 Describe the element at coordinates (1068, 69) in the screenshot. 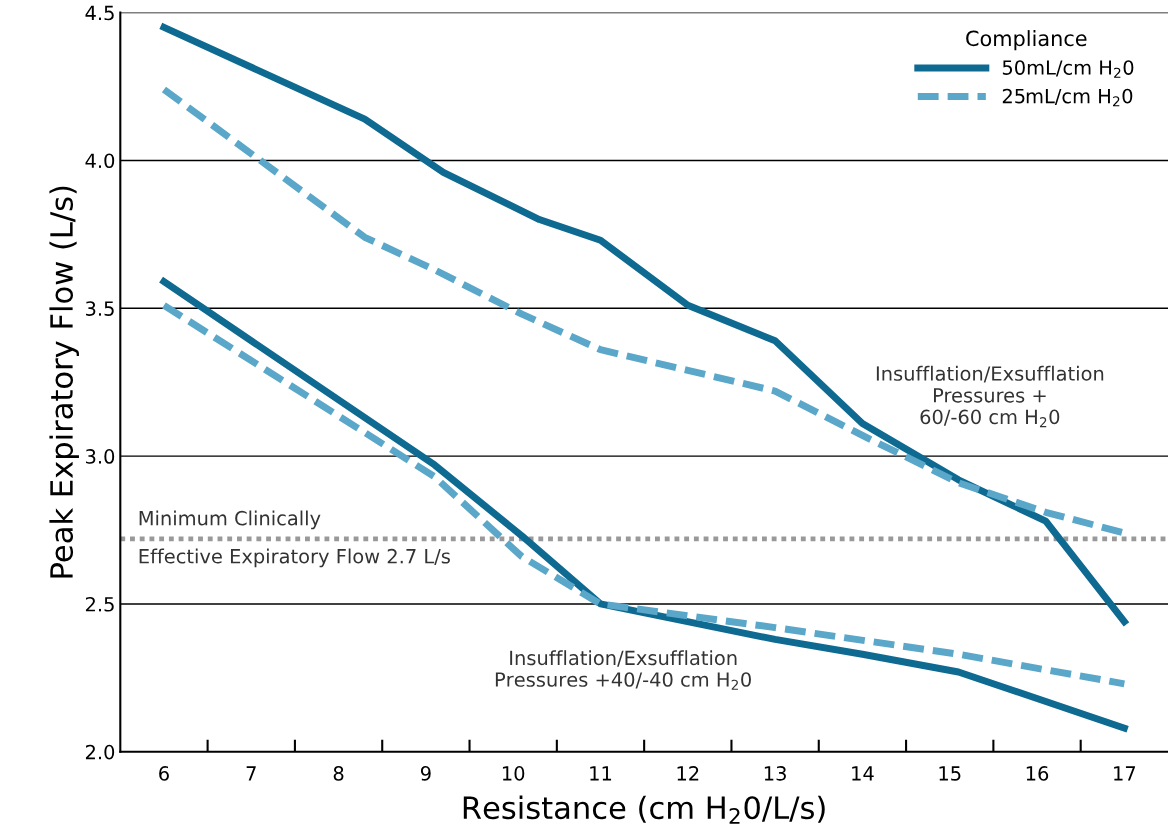

I see `legend-label: 50mL/cm H$_{2}$0` at that location.